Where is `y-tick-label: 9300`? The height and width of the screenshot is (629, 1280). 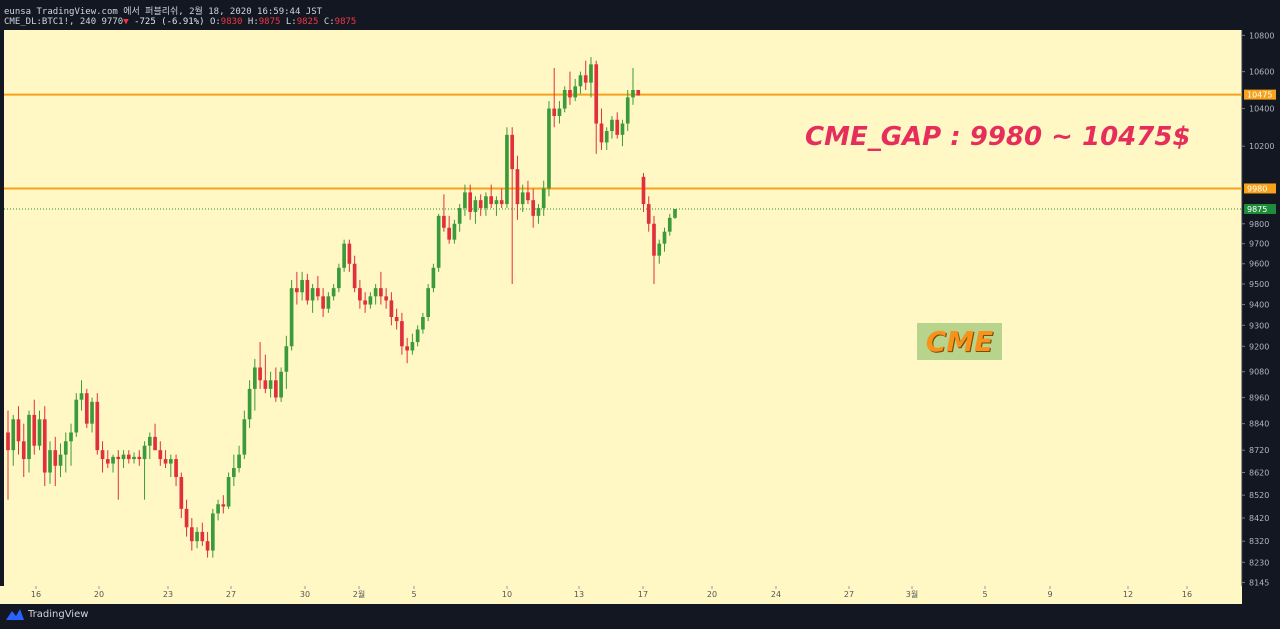
y-tick-label: 9300 is located at coordinates (1259, 325).